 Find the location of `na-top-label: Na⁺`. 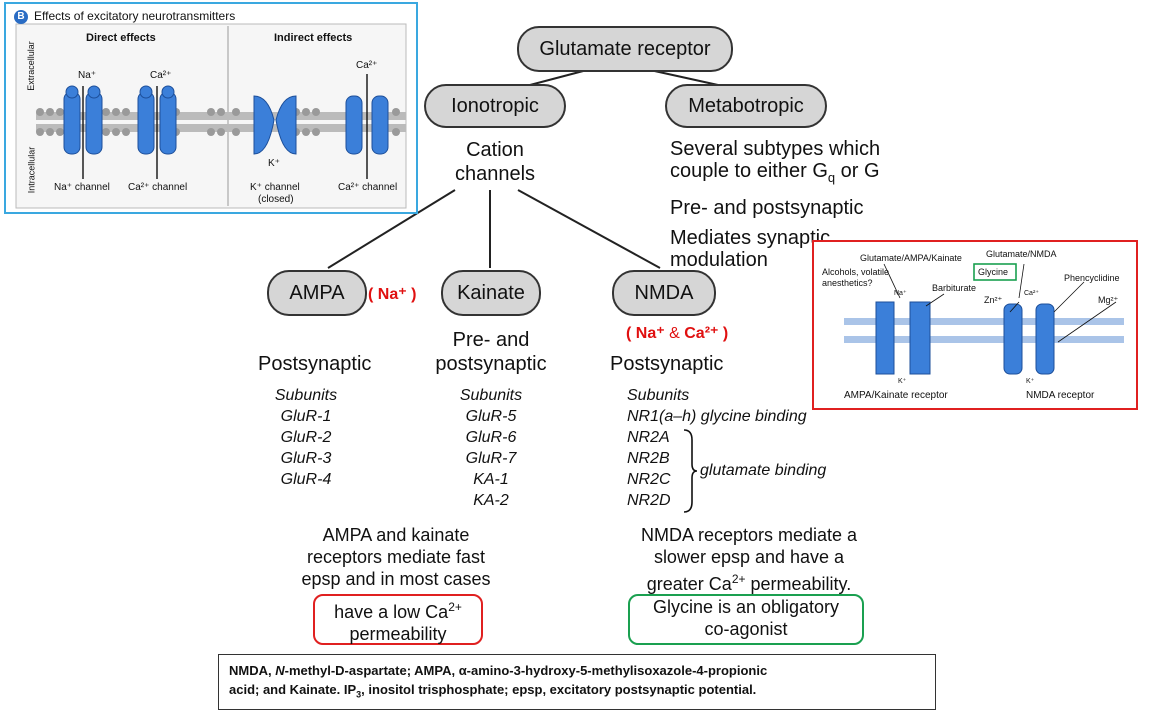

na-top-label: Na⁺ is located at coordinates (87, 75).